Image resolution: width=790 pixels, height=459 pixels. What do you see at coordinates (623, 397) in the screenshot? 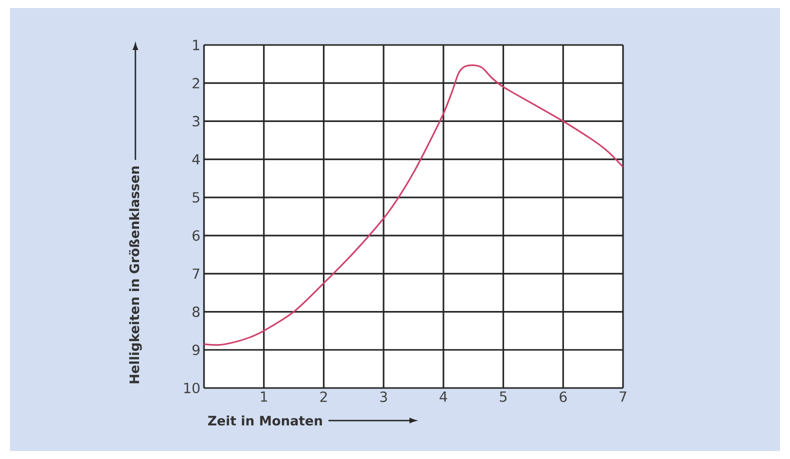
I see `x-tick-label: 7` at bounding box center [623, 397].